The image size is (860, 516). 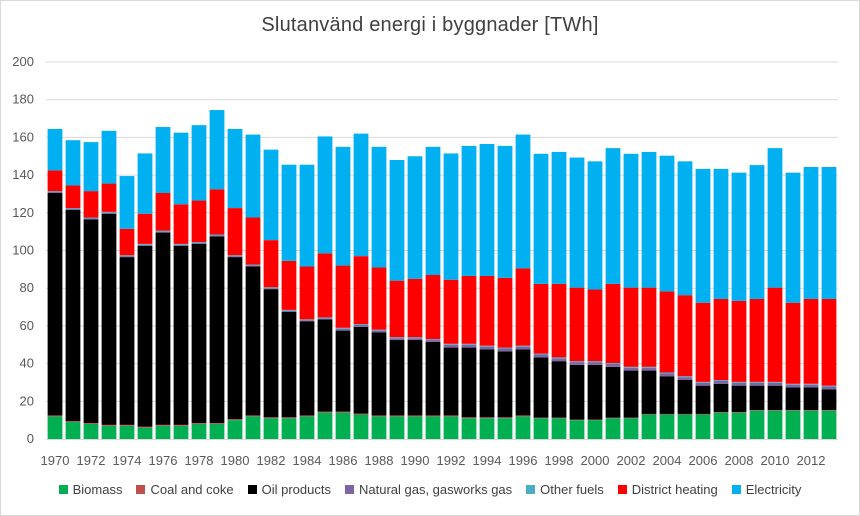 I want to click on x-tick-label: 1994, so click(x=487, y=460).